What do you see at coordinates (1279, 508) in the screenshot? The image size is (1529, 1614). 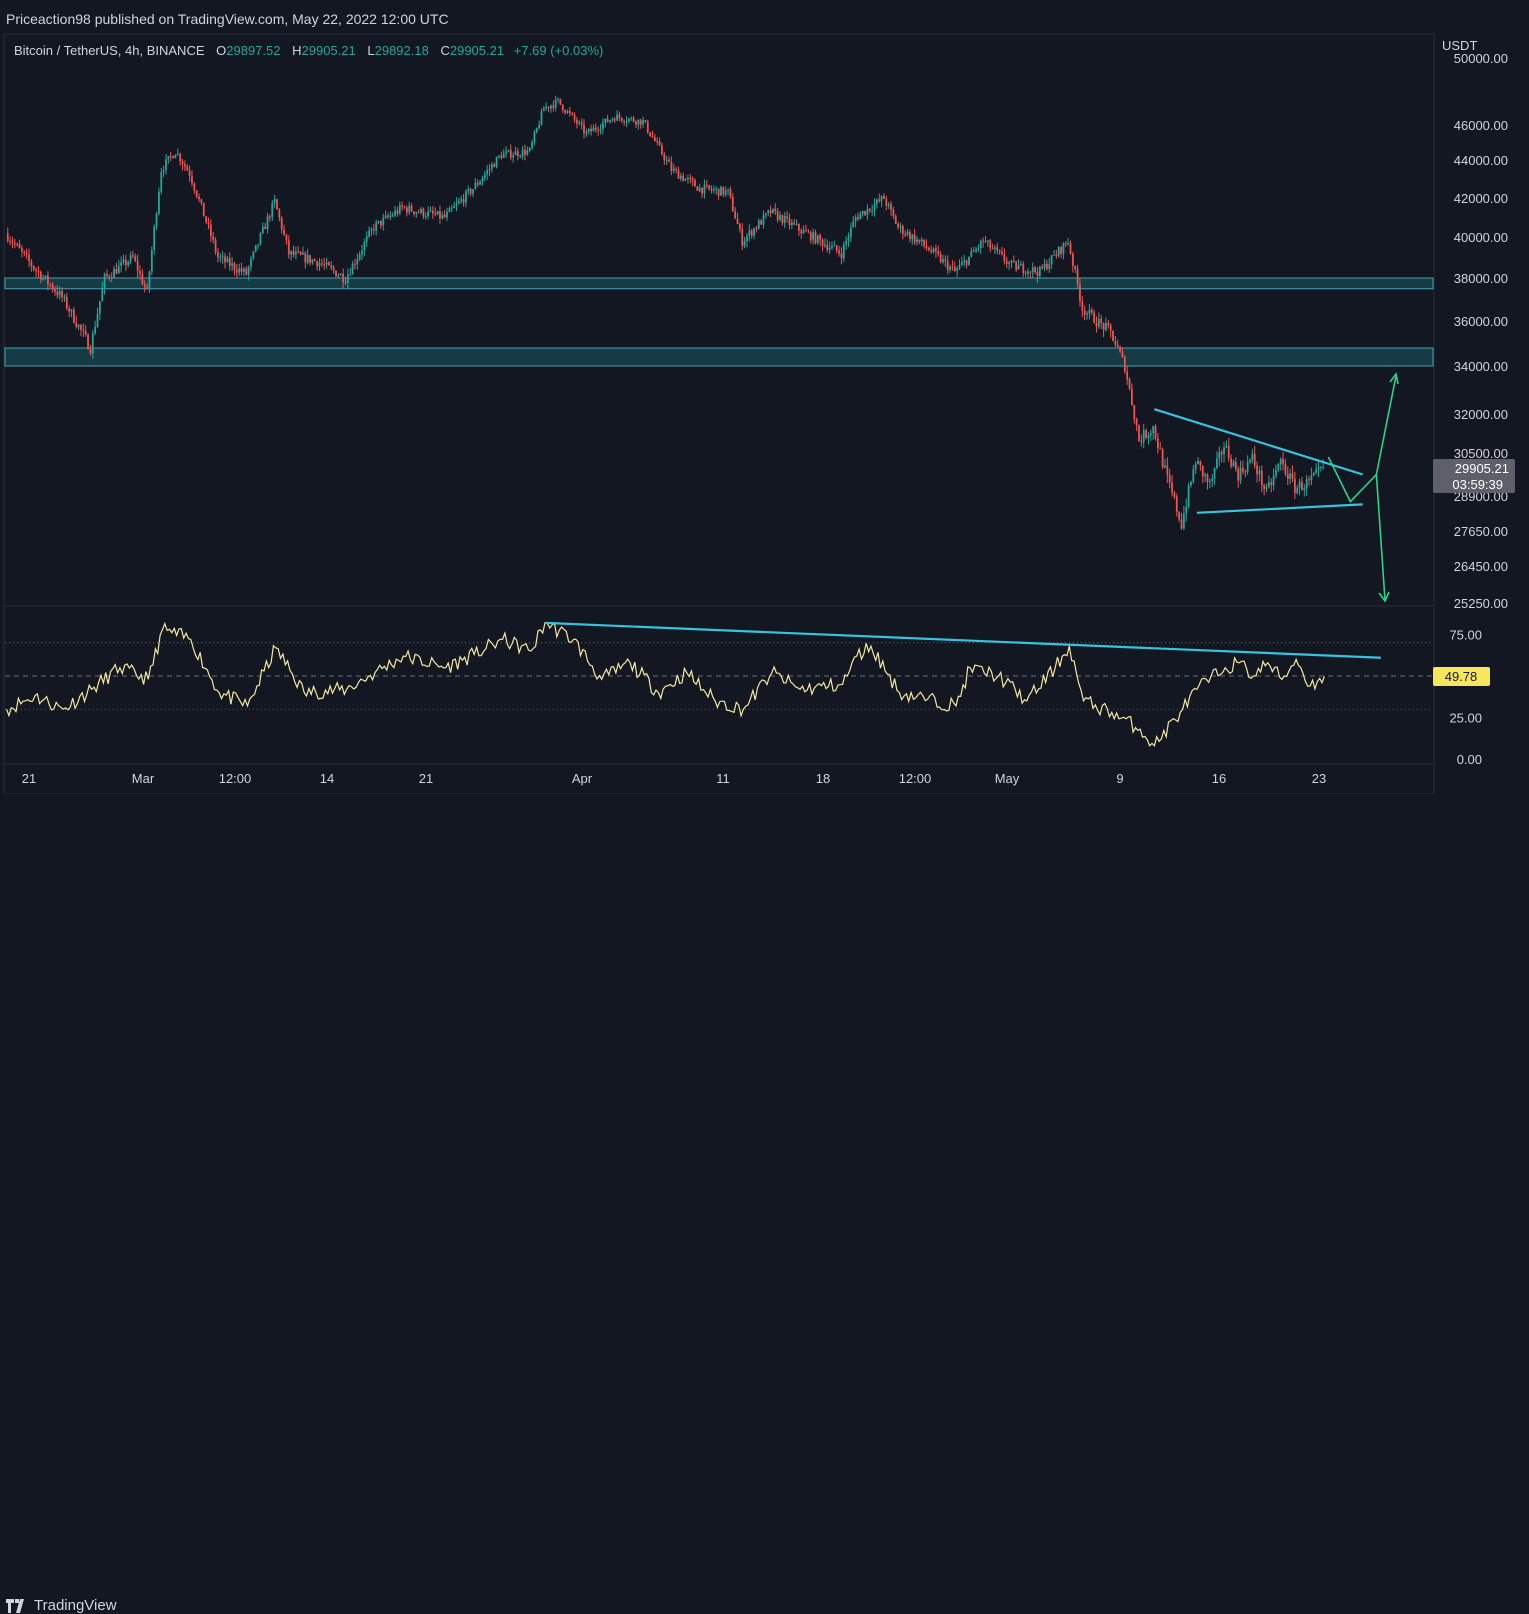 I see `triangle-lower-trendline` at bounding box center [1279, 508].